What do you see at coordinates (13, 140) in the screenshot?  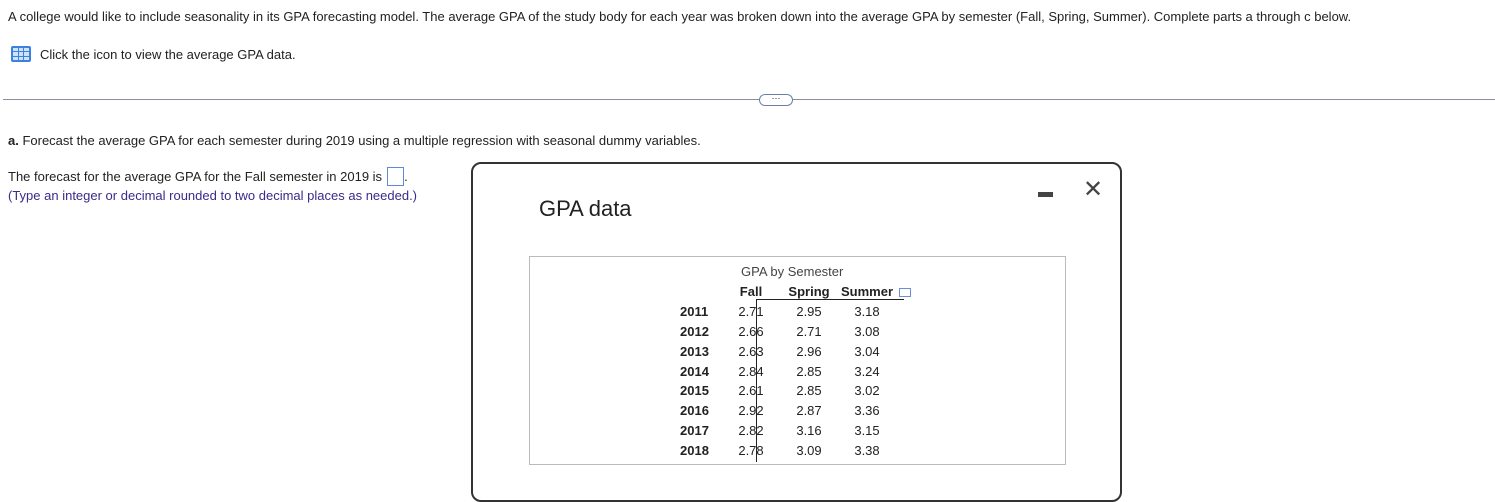 I see `part-a-label: a.` at bounding box center [13, 140].